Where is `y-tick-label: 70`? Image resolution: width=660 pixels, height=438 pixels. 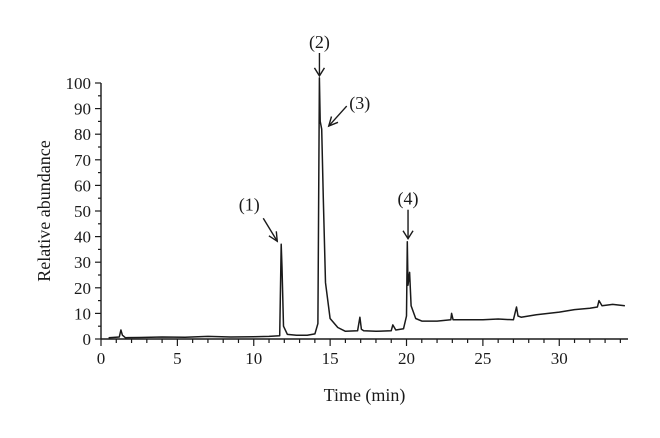 y-tick-label: 70 is located at coordinates (82, 160).